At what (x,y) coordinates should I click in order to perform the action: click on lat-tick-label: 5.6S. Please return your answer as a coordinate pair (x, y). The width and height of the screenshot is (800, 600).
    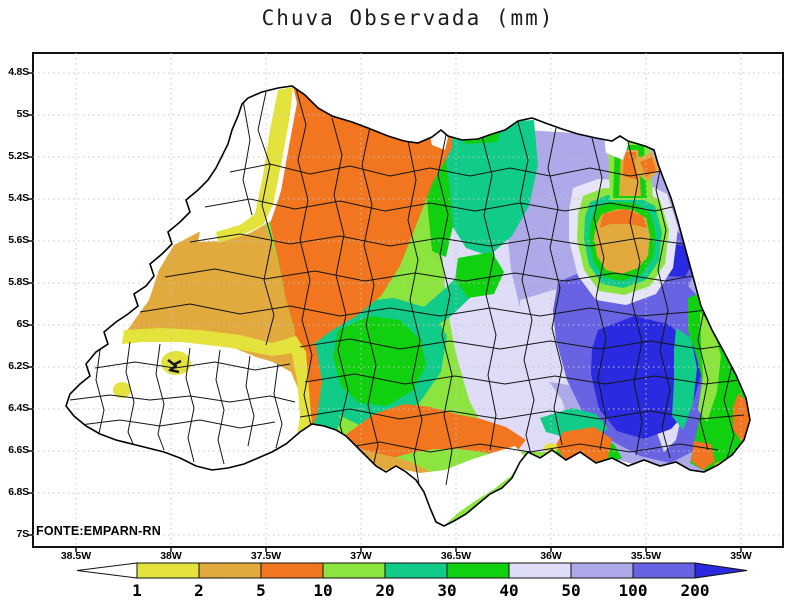
    Looking at the image, I should click on (18, 240).